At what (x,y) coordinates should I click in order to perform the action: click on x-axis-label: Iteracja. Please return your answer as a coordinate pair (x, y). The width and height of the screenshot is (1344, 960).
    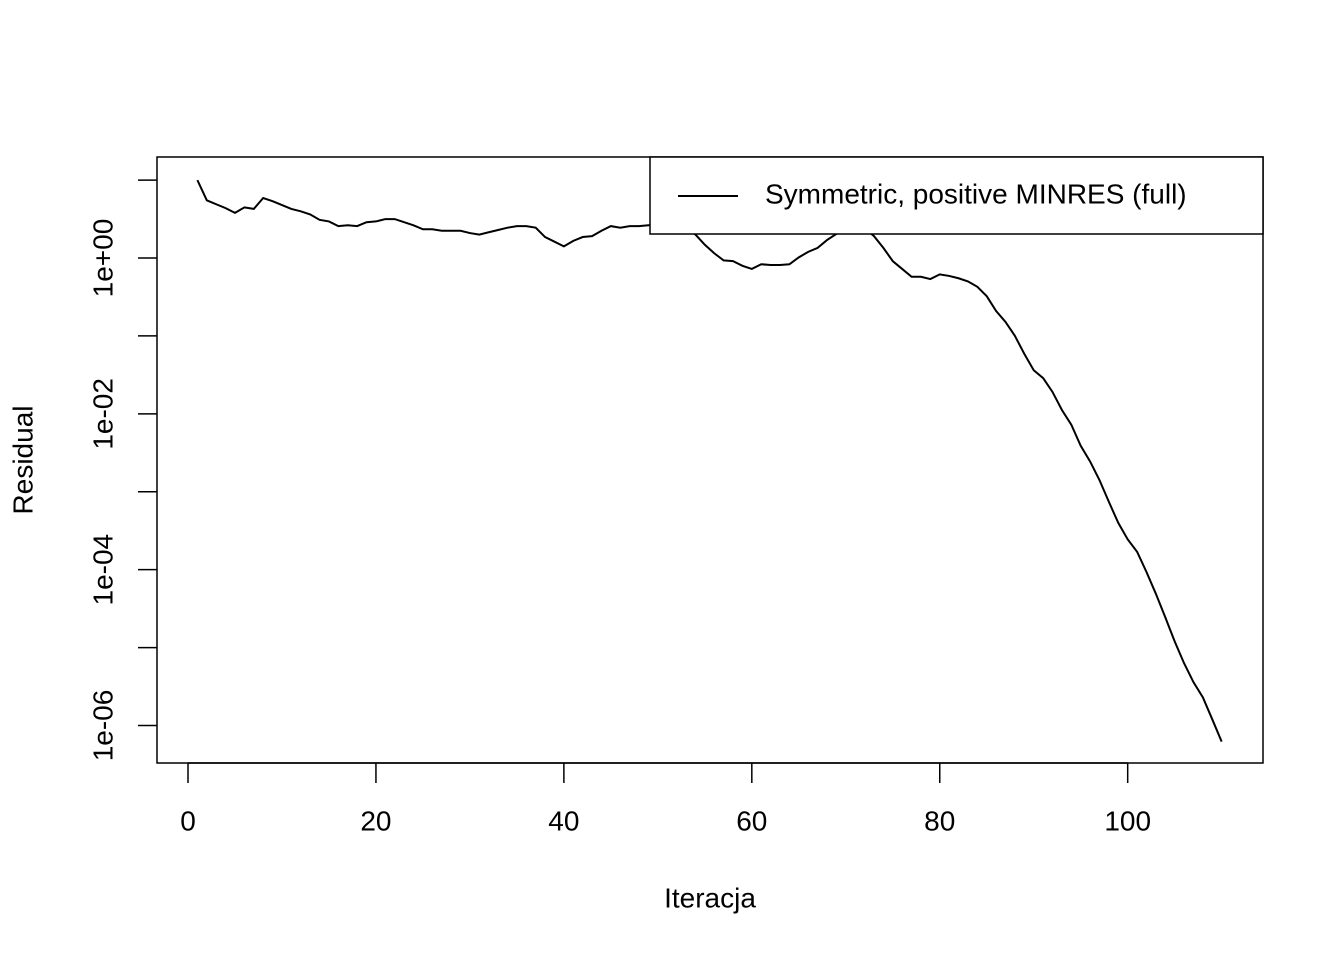
    Looking at the image, I should click on (710, 897).